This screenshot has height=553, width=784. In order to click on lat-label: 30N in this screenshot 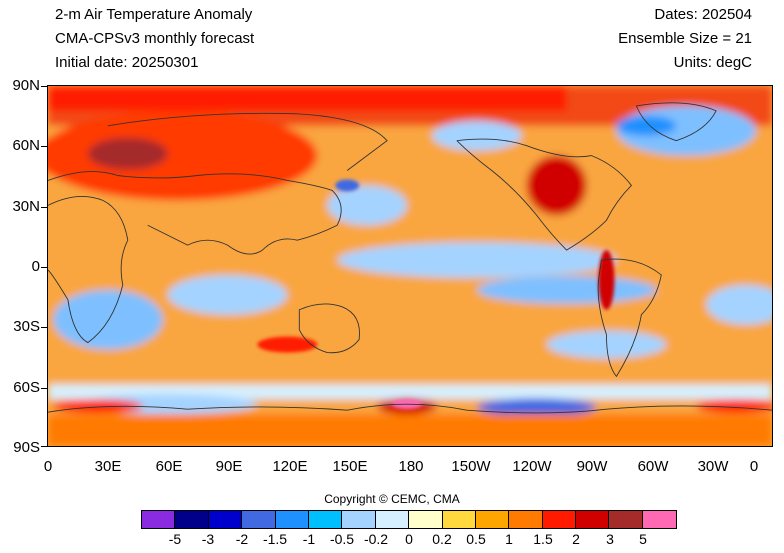, I will do `click(26, 206)`.